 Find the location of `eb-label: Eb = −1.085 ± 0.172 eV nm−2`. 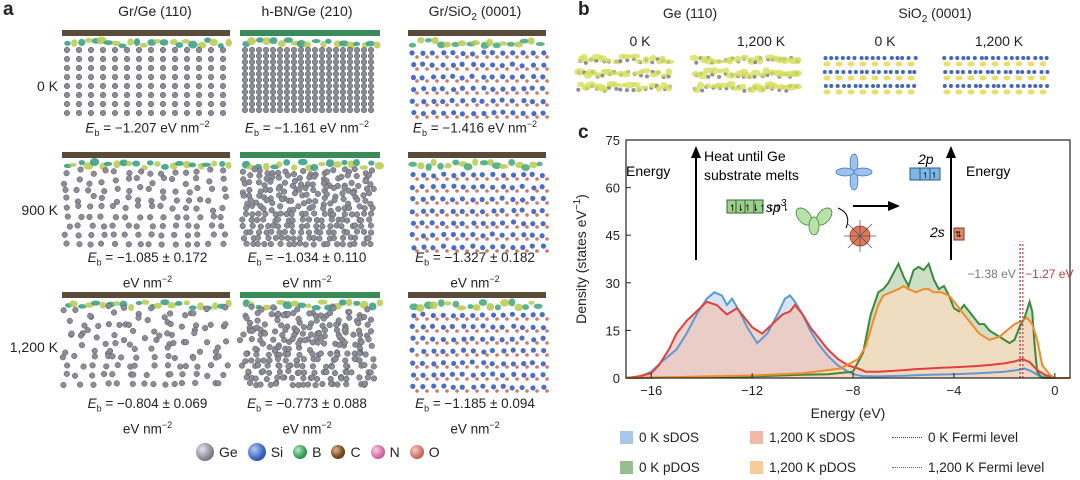

eb-label: Eb = −1.085 ± 0.172 eV nm−2 is located at coordinates (147, 270).